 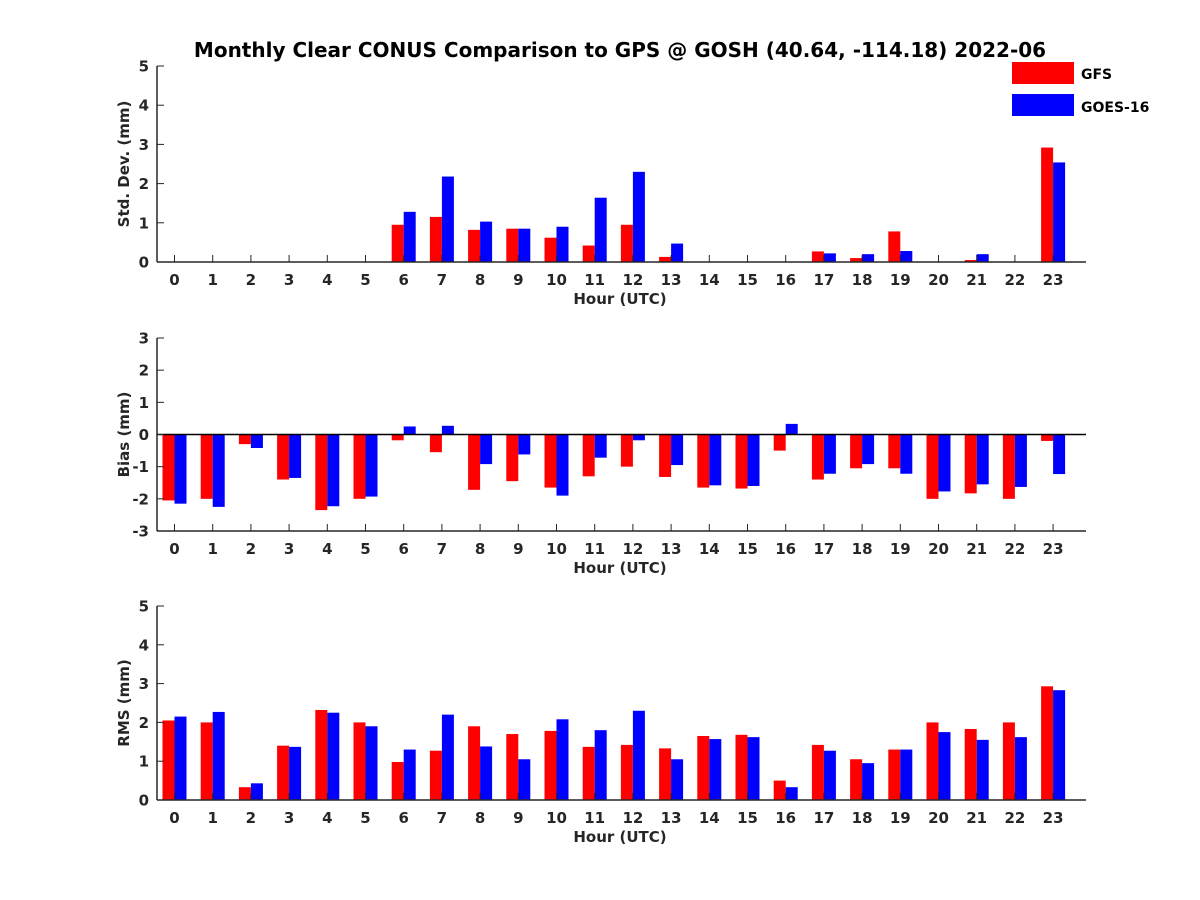 What do you see at coordinates (144, 145) in the screenshot?
I see `y-tick-label: 3` at bounding box center [144, 145].